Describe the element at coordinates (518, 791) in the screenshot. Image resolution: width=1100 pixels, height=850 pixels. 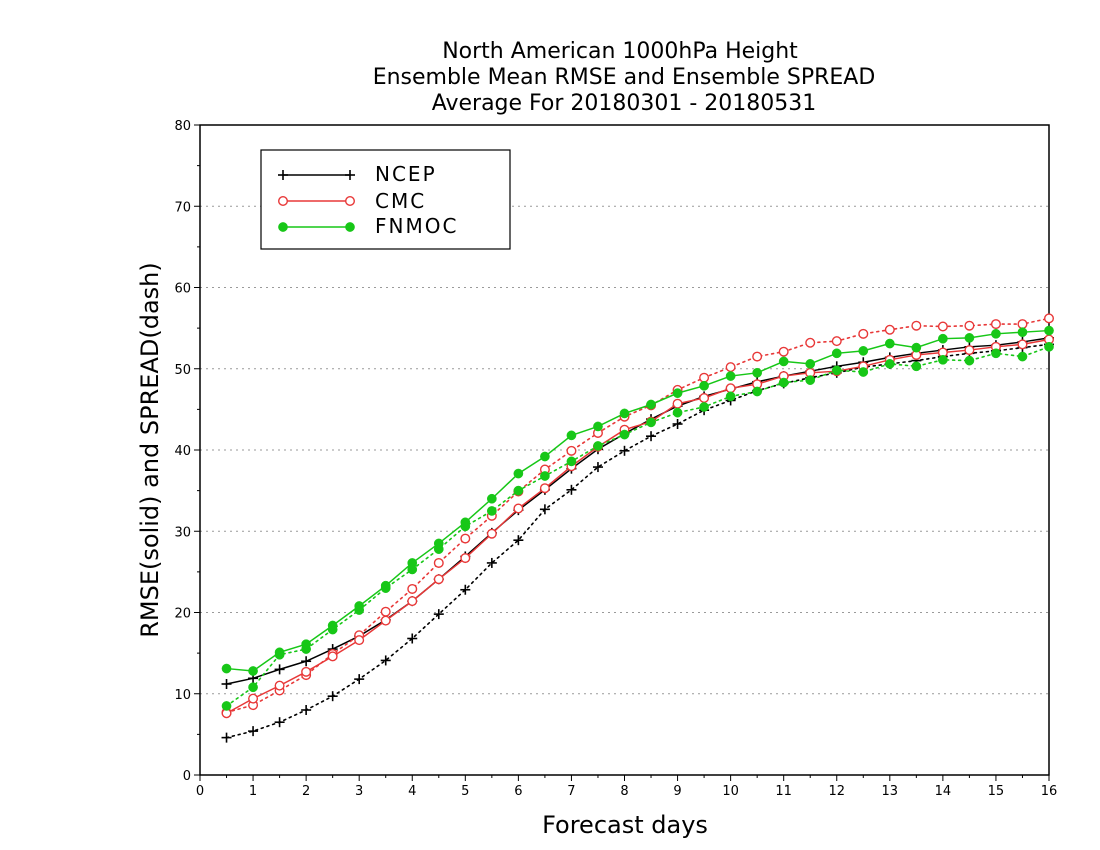
I see `x-tick-label: 6` at that location.